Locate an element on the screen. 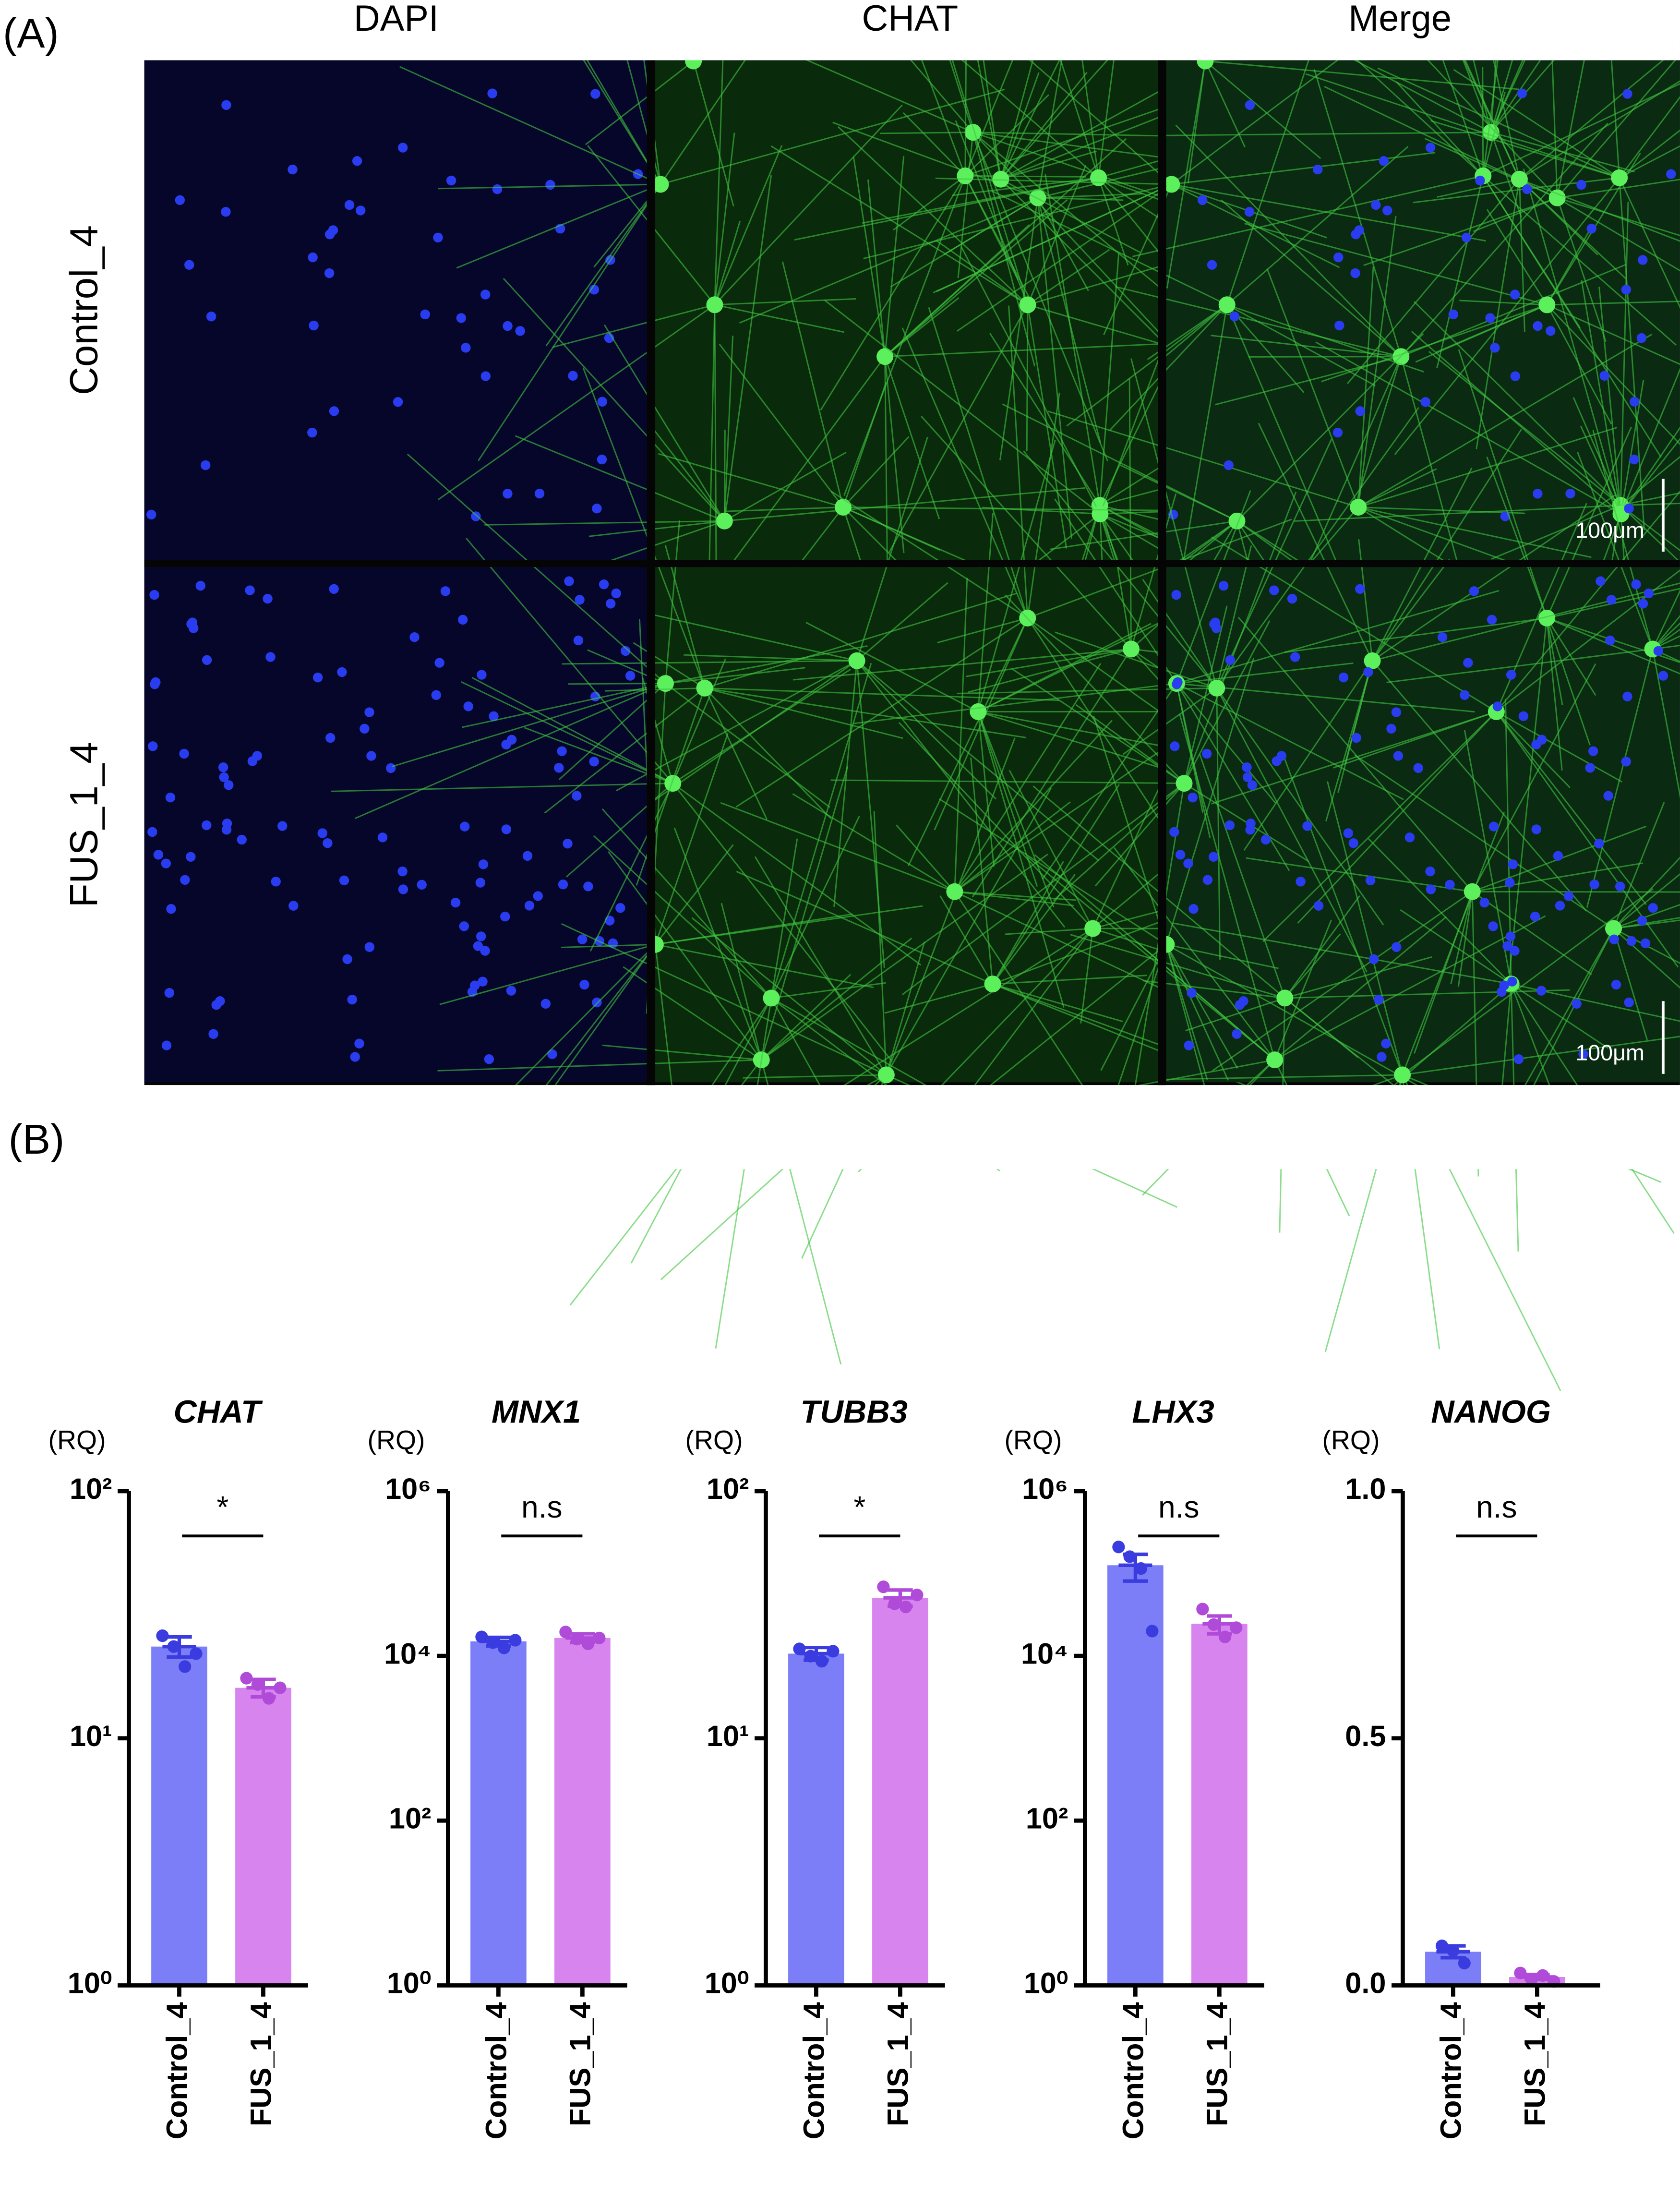  x-tick-label: Control_4 is located at coordinates (814, 2070).